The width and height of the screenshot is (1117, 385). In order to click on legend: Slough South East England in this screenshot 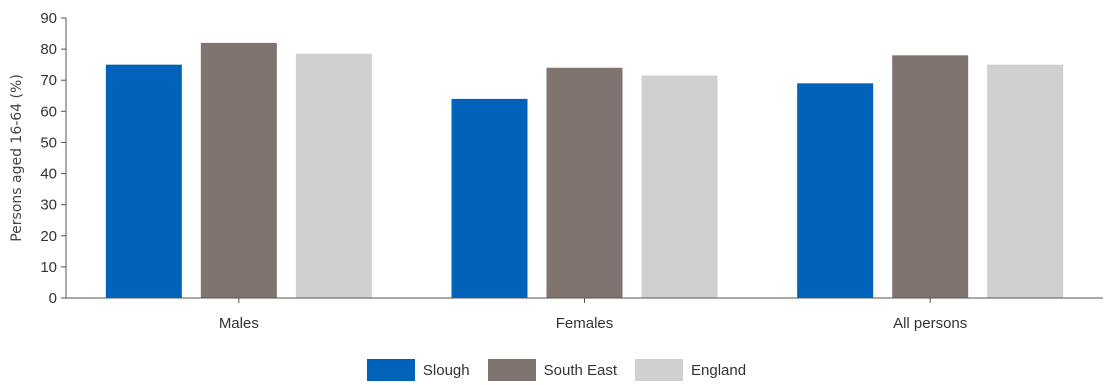, I will do `click(558, 370)`.